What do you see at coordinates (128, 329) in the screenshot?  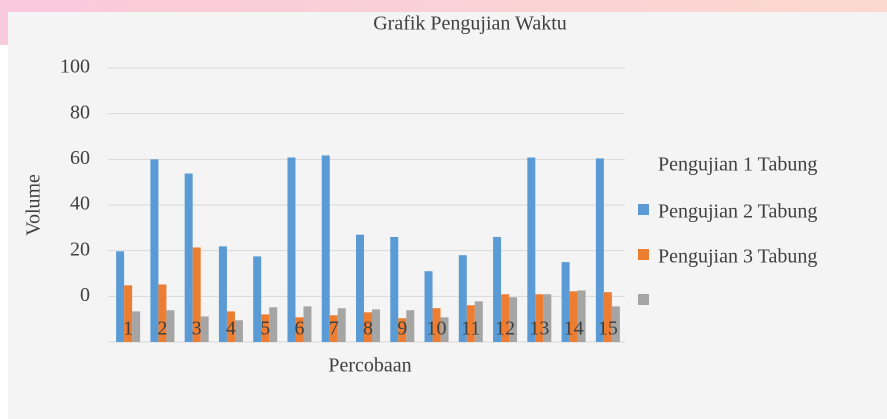 I see `x-tick-label: 1` at bounding box center [128, 329].